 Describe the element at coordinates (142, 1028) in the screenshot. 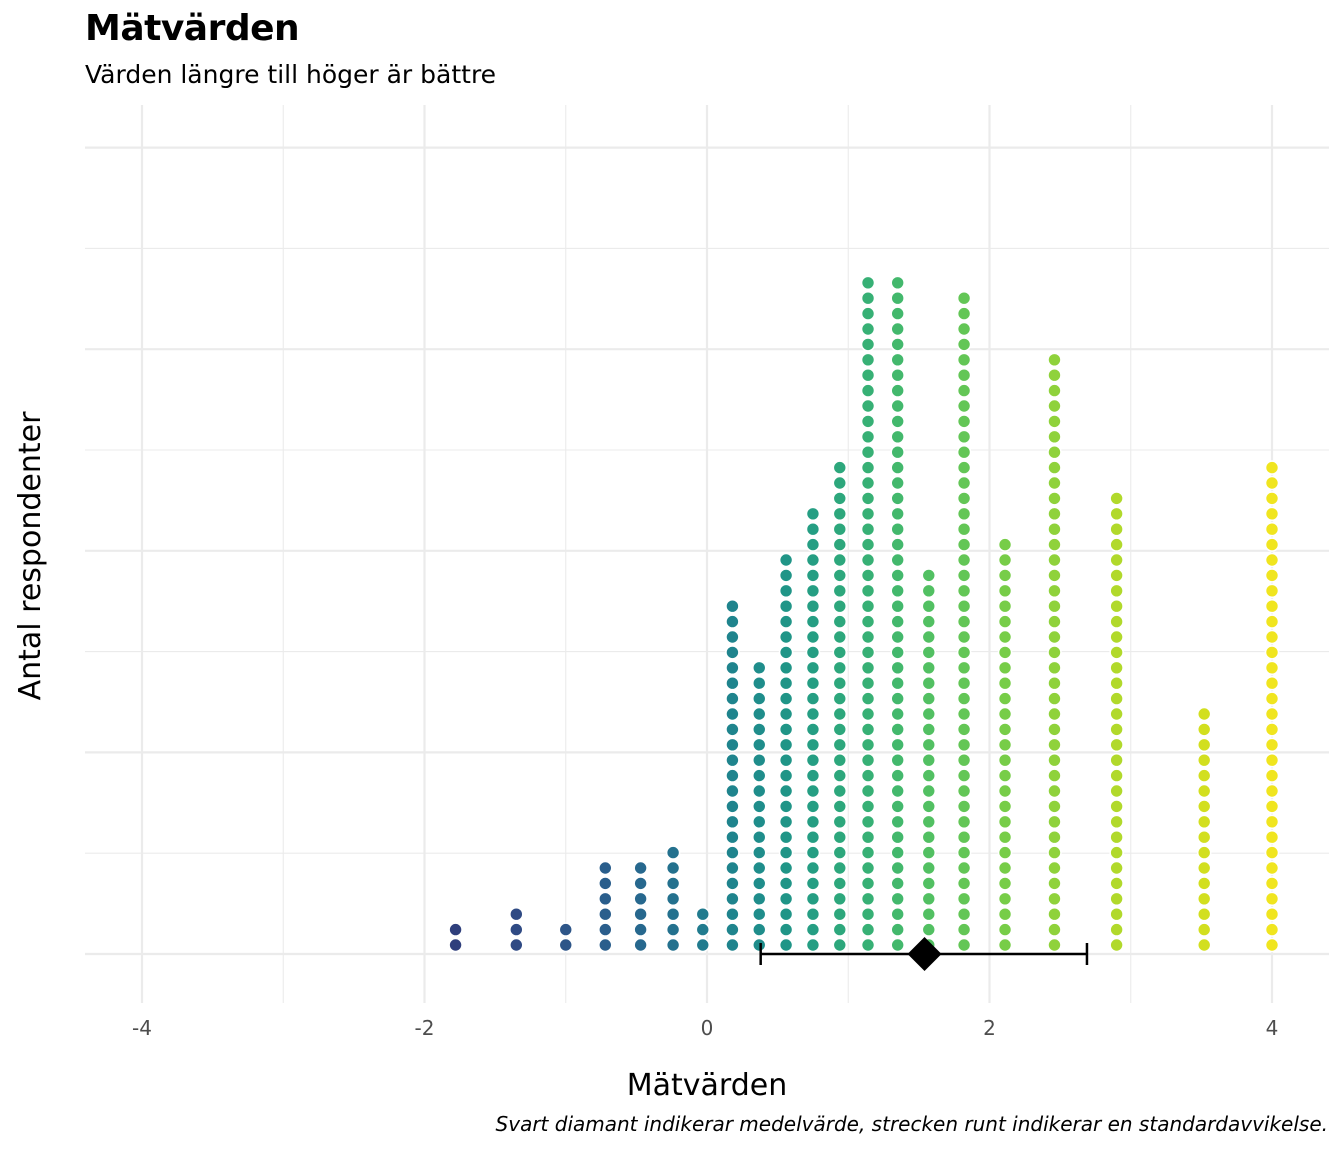

I see `x-tick-label: -4` at that location.